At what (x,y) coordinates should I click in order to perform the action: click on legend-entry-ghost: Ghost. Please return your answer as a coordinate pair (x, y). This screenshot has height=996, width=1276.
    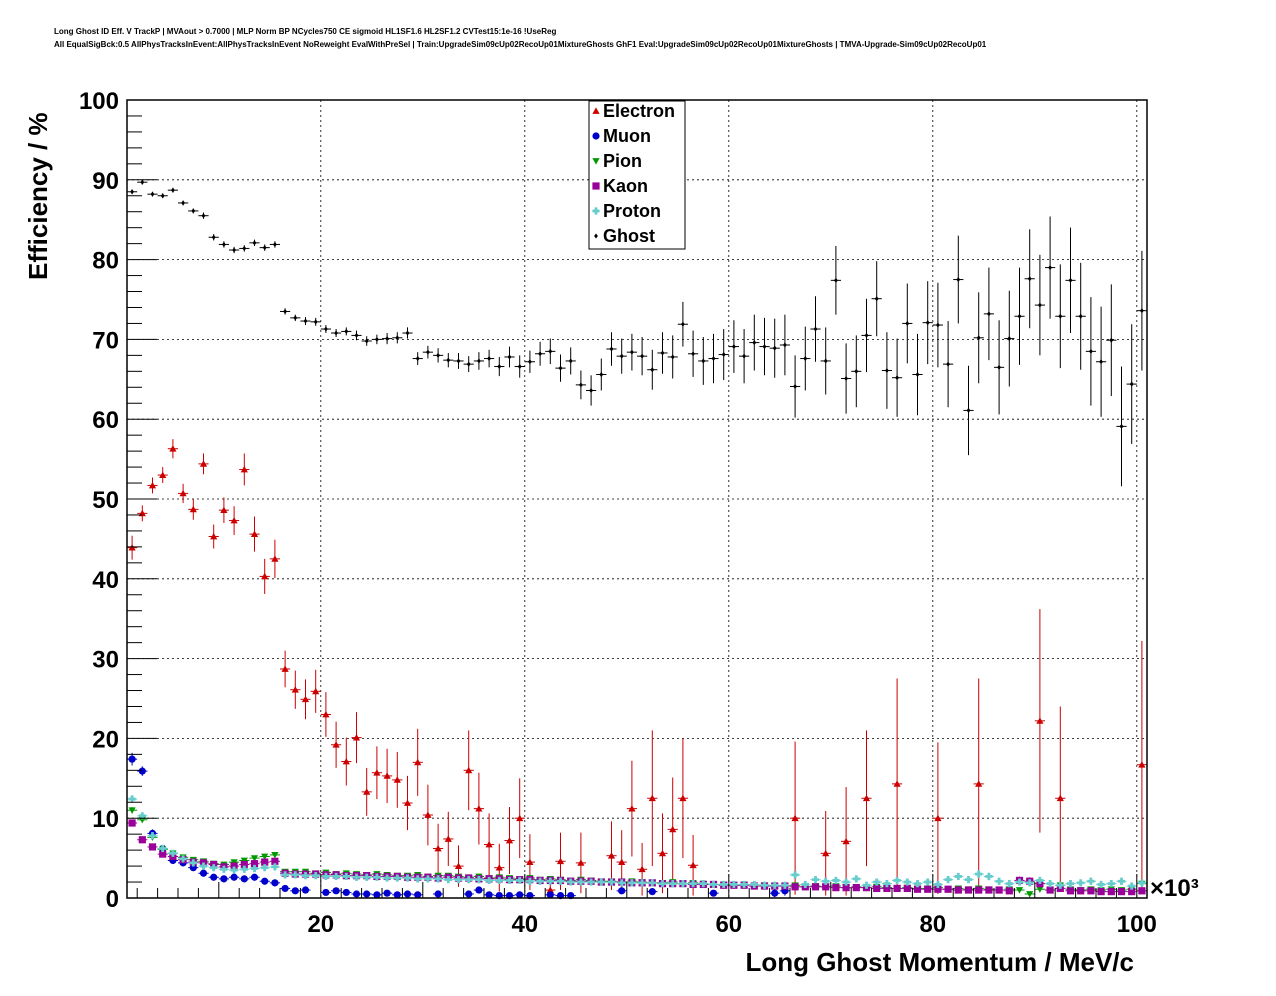
    Looking at the image, I should click on (624, 236).